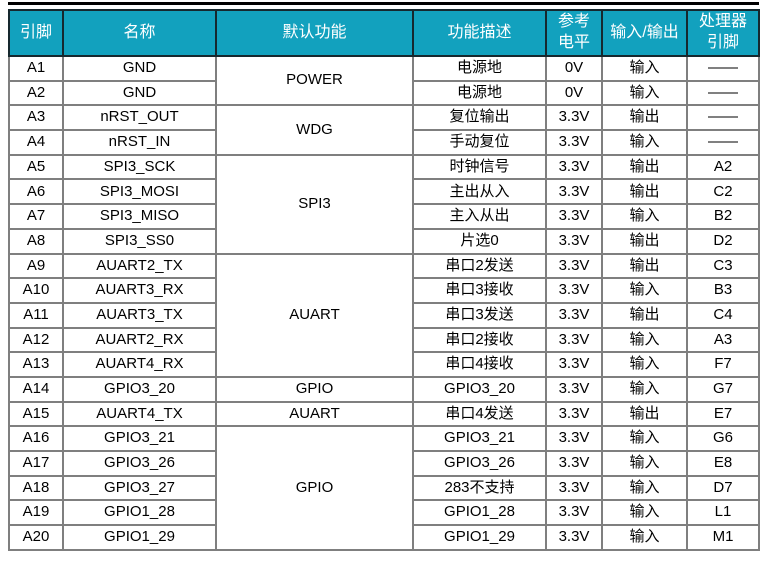 This screenshot has width=766, height=561. What do you see at coordinates (479, 488) in the screenshot?
I see `cell-description: 283不支持` at bounding box center [479, 488].